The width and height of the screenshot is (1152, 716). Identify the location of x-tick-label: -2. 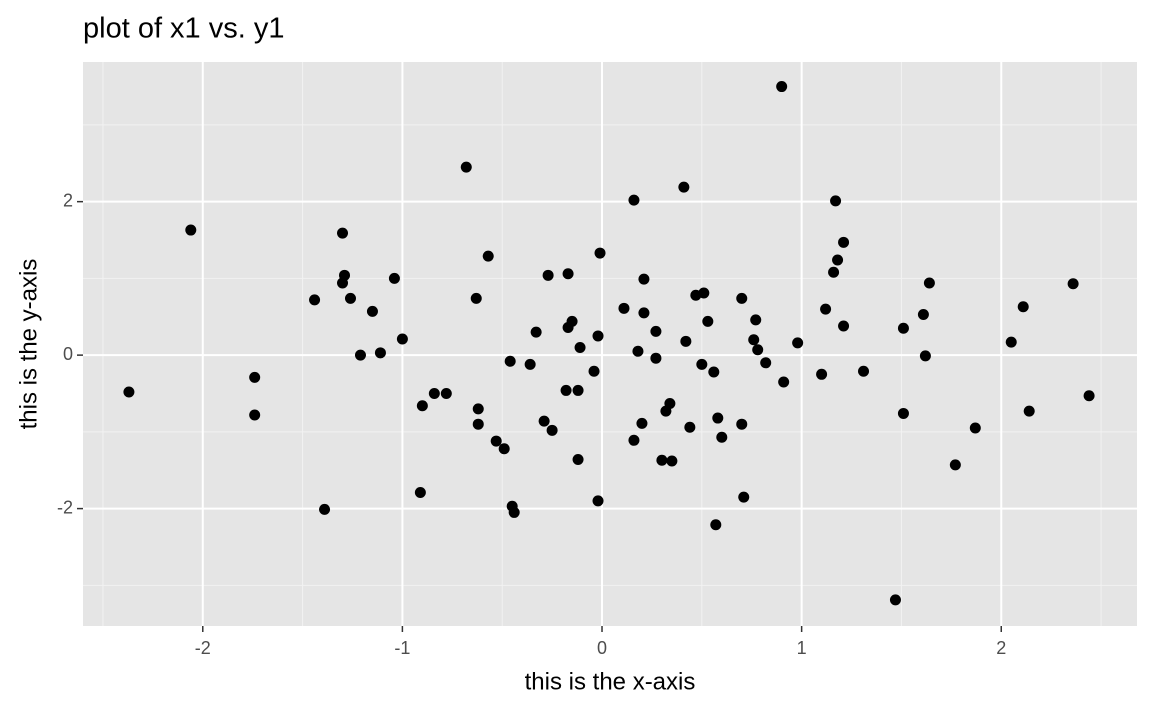
(203, 648).